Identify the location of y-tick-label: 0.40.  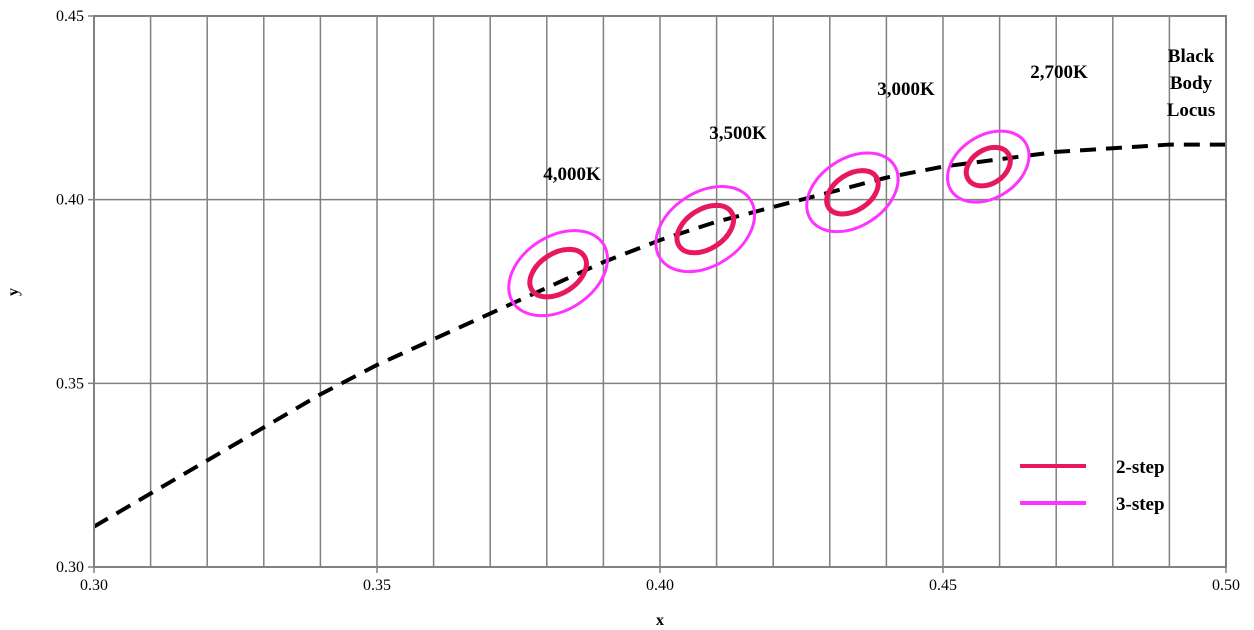
(70, 200).